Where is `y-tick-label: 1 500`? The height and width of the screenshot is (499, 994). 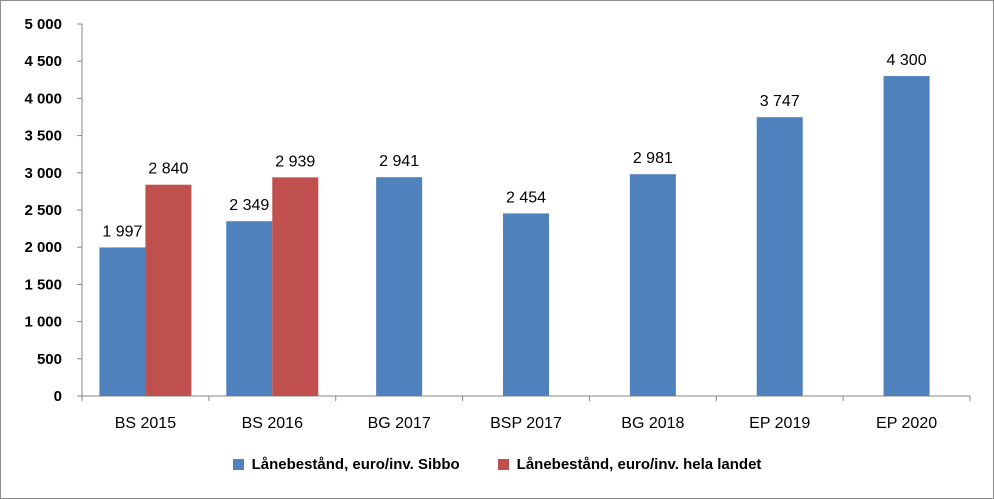 y-tick-label: 1 500 is located at coordinates (43, 284).